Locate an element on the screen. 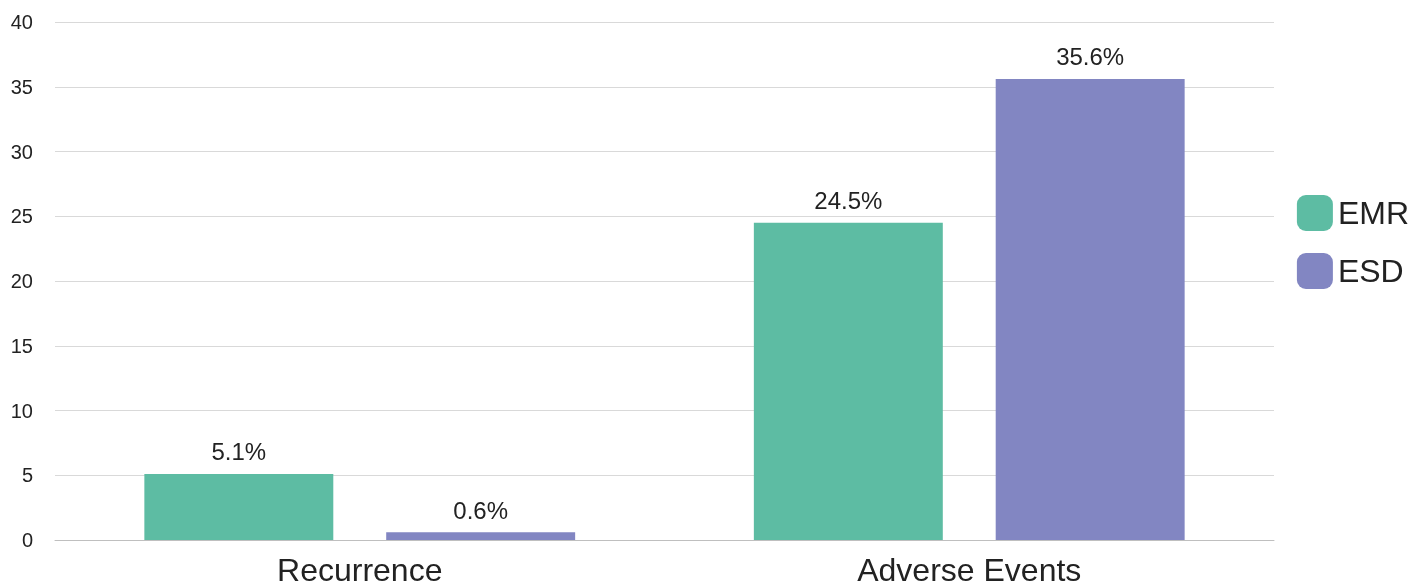 The height and width of the screenshot is (588, 1424). data-label: 24.5% is located at coordinates (848, 201).